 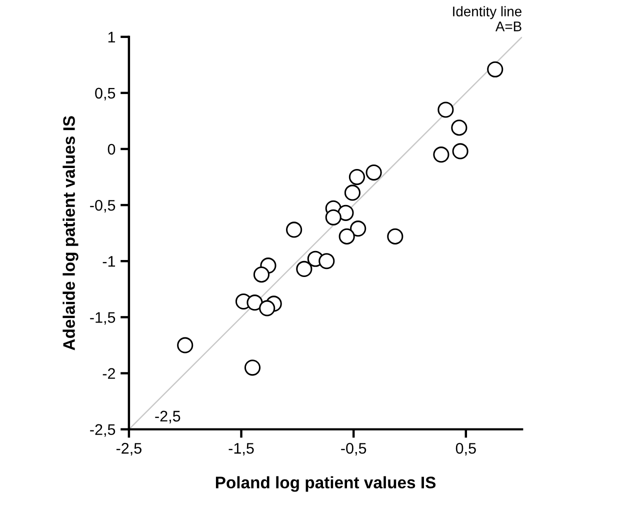 What do you see at coordinates (466, 449) in the screenshot?
I see `x-tick-label: 0,5` at bounding box center [466, 449].